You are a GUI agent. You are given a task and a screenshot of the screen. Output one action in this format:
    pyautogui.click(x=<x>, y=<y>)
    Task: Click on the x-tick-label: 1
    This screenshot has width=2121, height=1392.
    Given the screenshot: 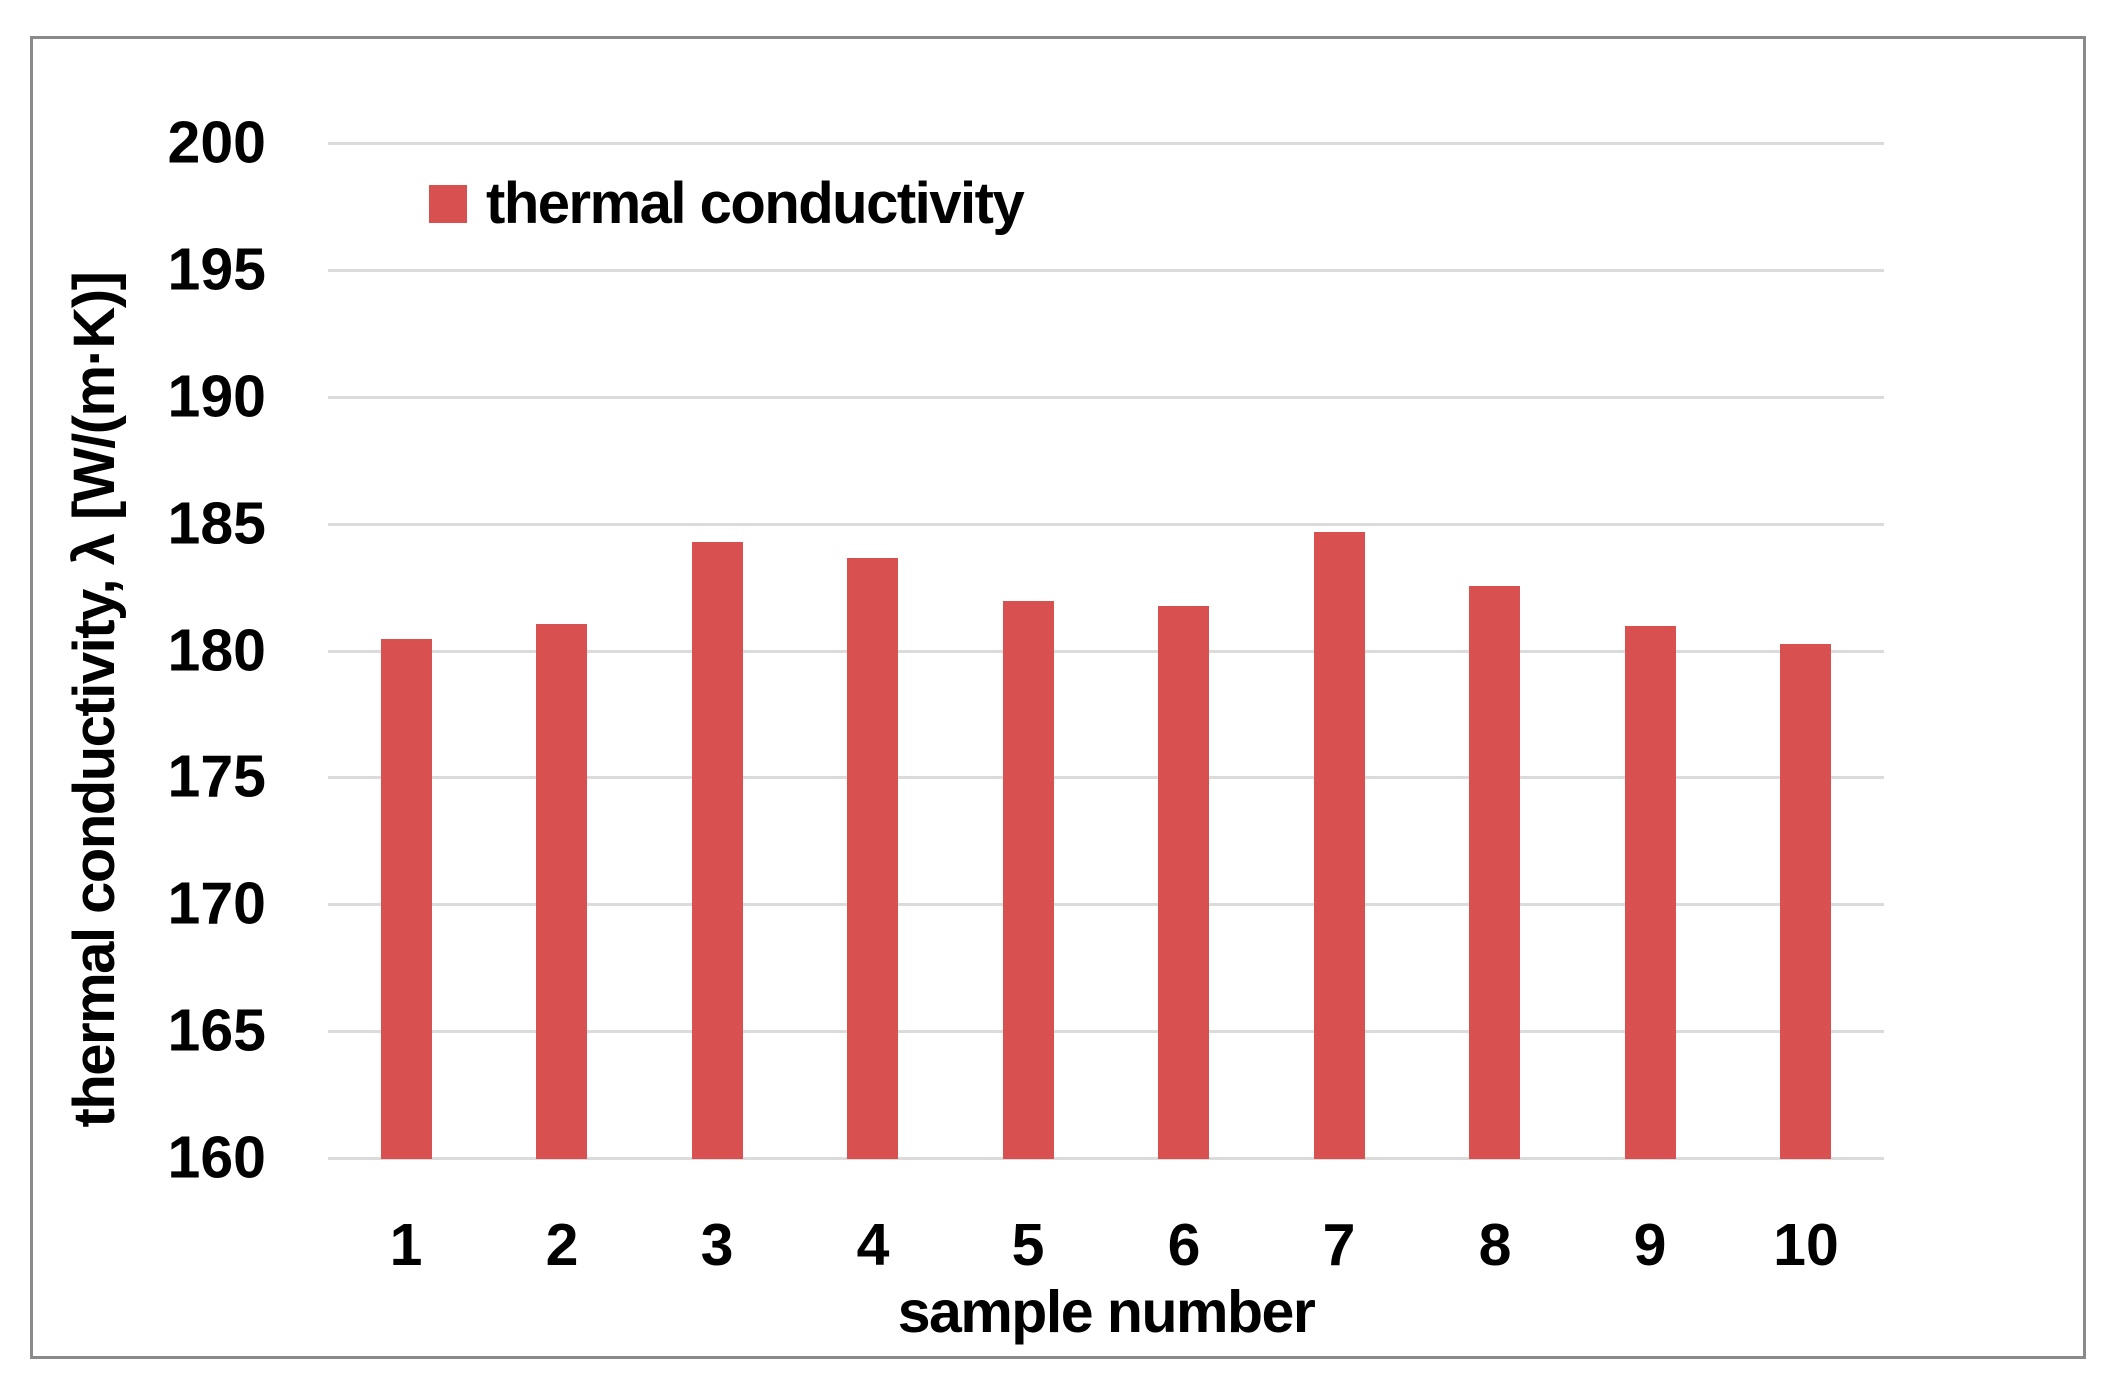 What is the action you would take?
    pyautogui.click(x=406, y=1245)
    